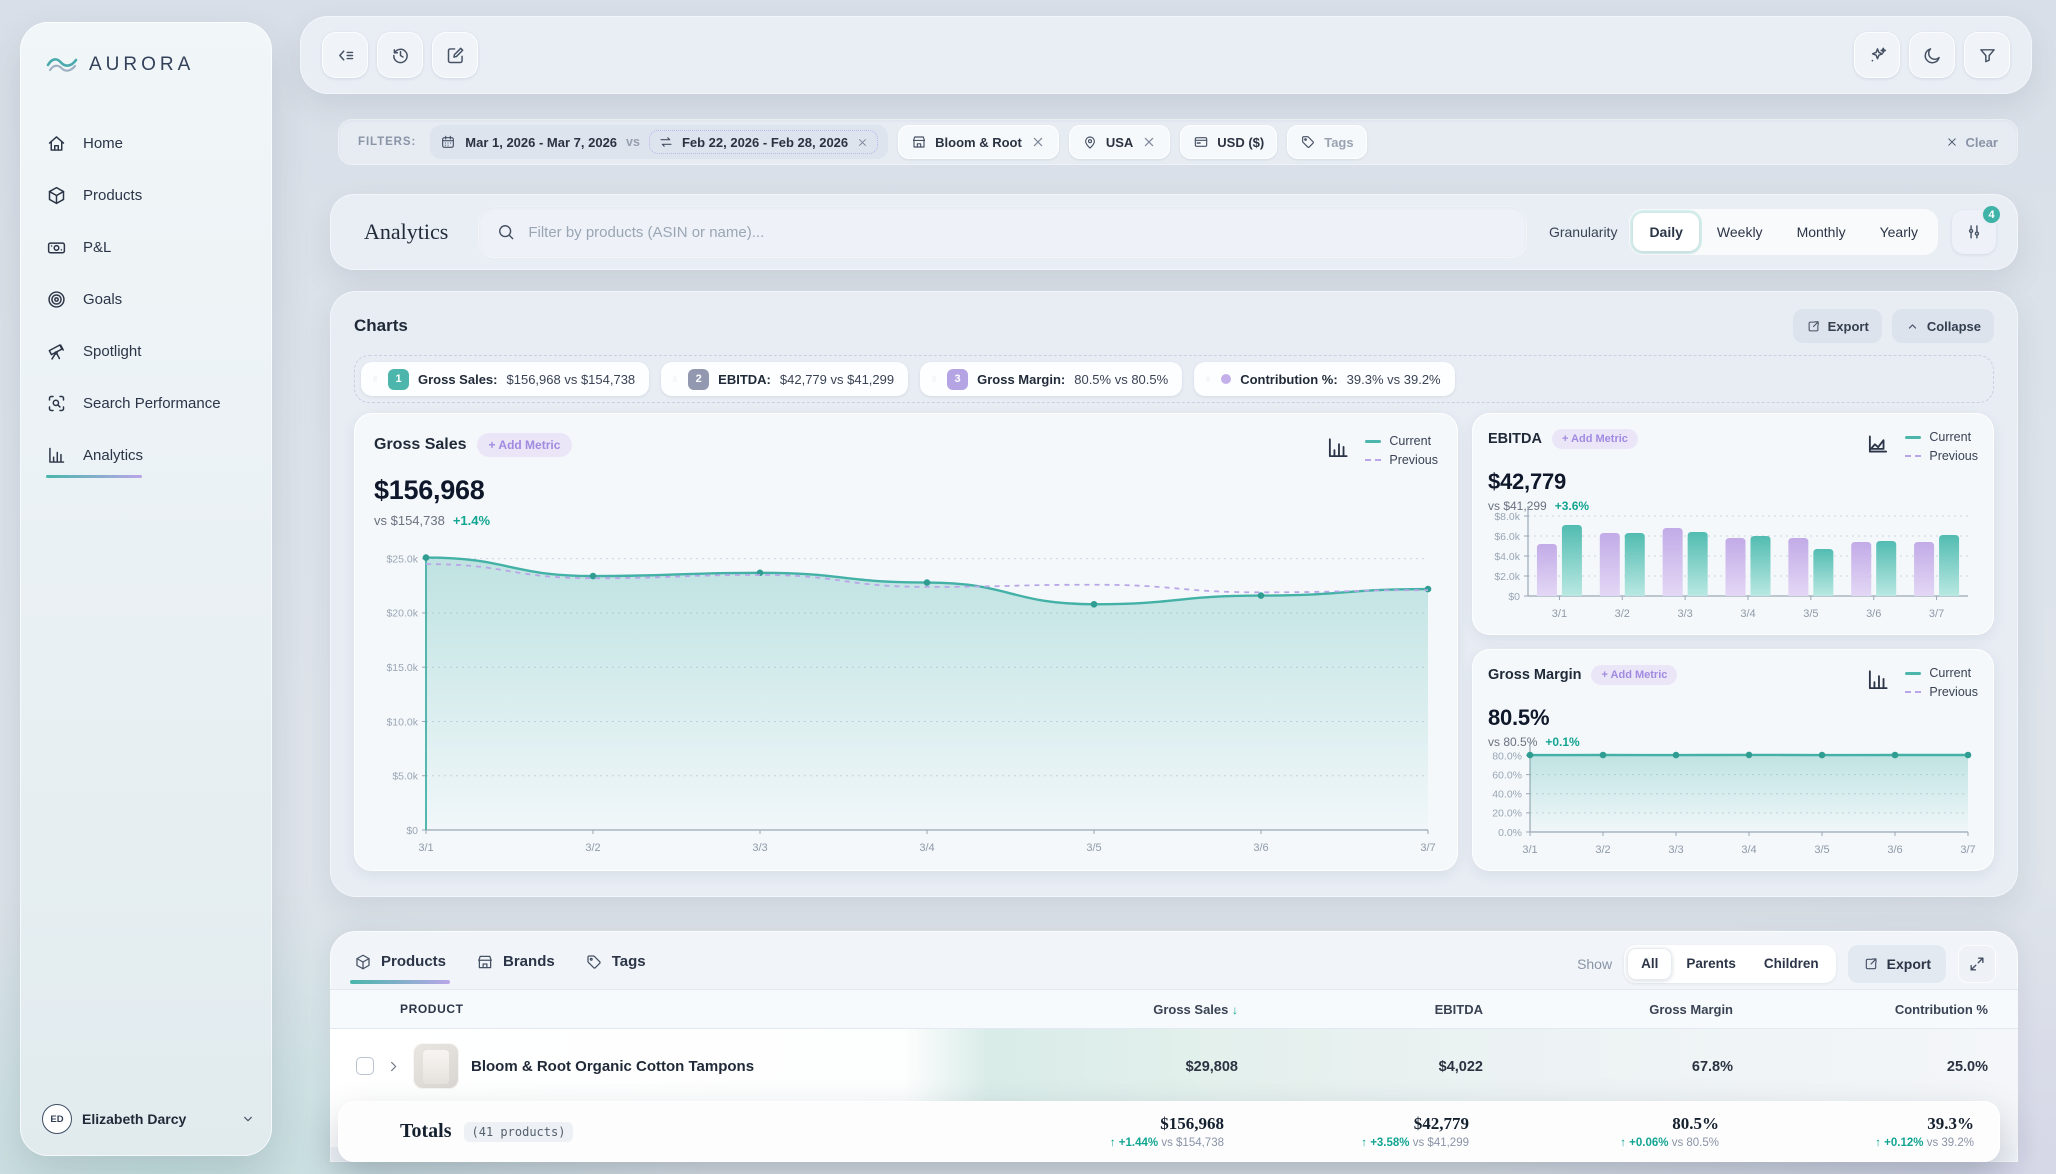 The height and width of the screenshot is (1174, 2056). What do you see at coordinates (1991, 214) in the screenshot?
I see `settings-count-badge: 4` at bounding box center [1991, 214].